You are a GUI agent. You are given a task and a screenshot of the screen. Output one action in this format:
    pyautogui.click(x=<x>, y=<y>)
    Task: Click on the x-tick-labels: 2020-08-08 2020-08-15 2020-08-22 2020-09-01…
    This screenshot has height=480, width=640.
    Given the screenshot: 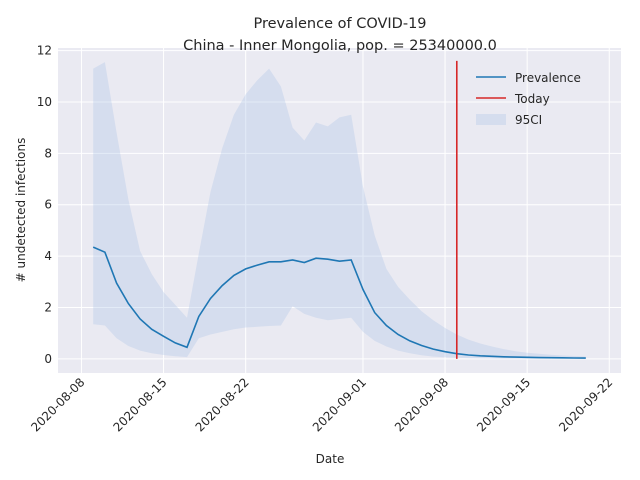 What is the action you would take?
    pyautogui.click(x=321, y=404)
    